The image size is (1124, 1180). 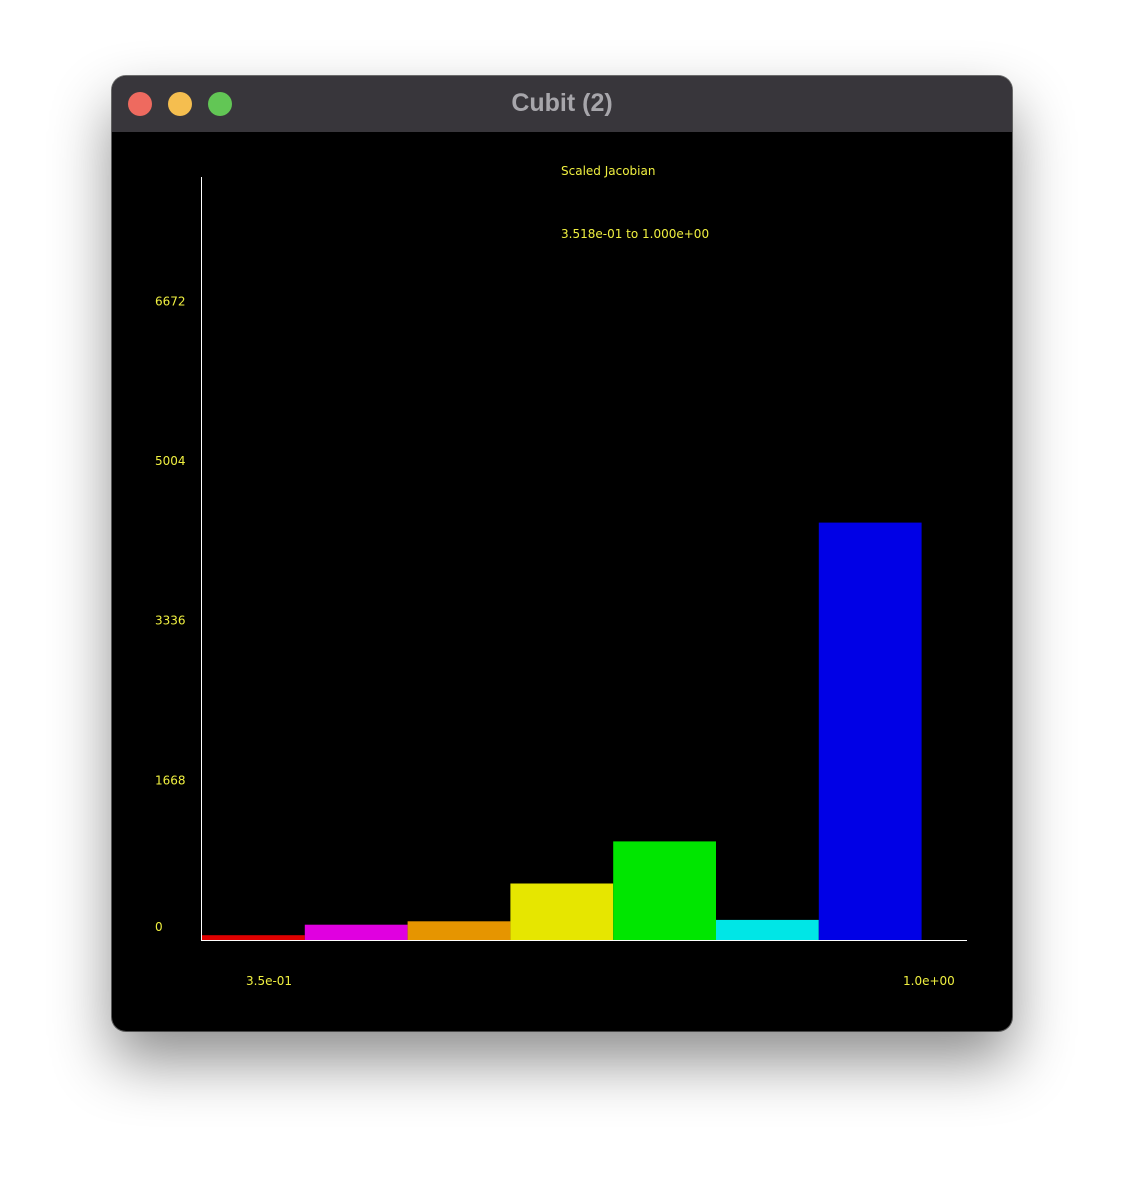 What do you see at coordinates (635, 234) in the screenshot?
I see `chart-range-subtitle: 3.518e-01 to 1.000e+00` at bounding box center [635, 234].